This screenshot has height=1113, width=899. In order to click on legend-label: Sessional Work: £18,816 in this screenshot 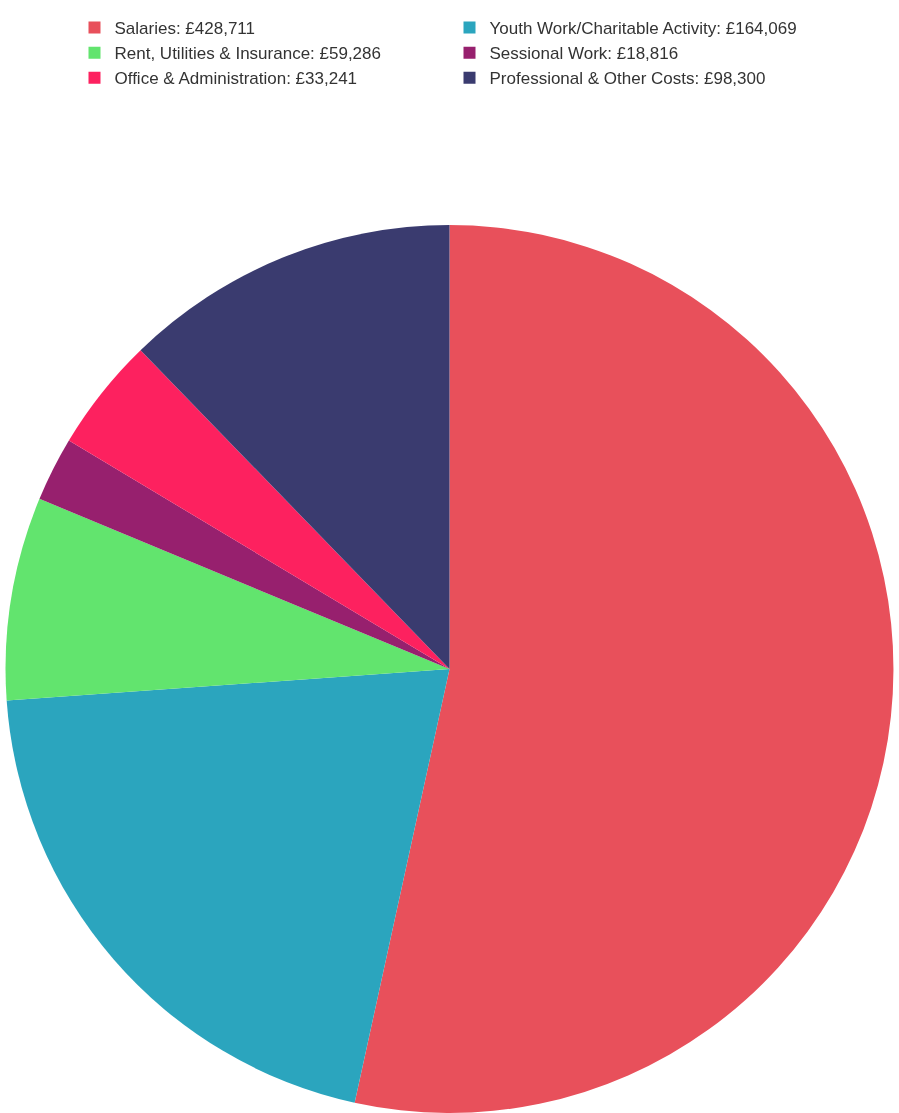, I will do `click(584, 54)`.